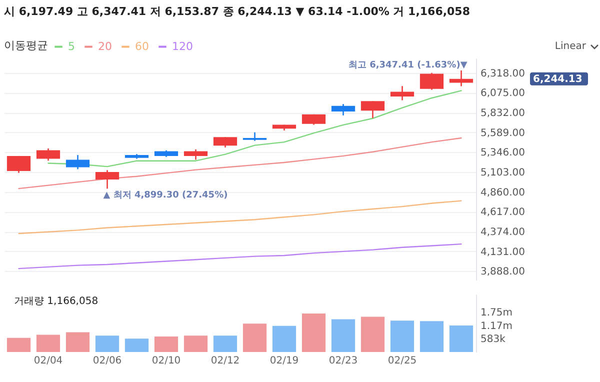 The height and width of the screenshot is (382, 600). I want to click on x-tick-label: 02/10, so click(166, 361).